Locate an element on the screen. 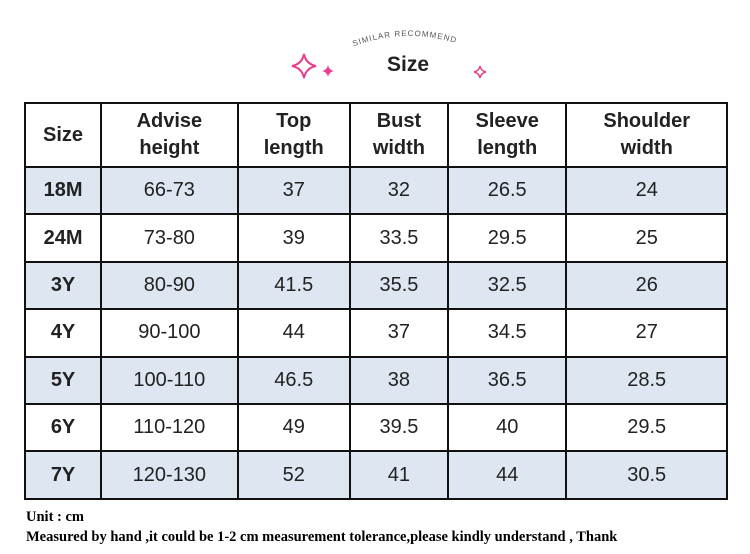 The width and height of the screenshot is (750, 554). column-header: Shoulder width is located at coordinates (646, 135).